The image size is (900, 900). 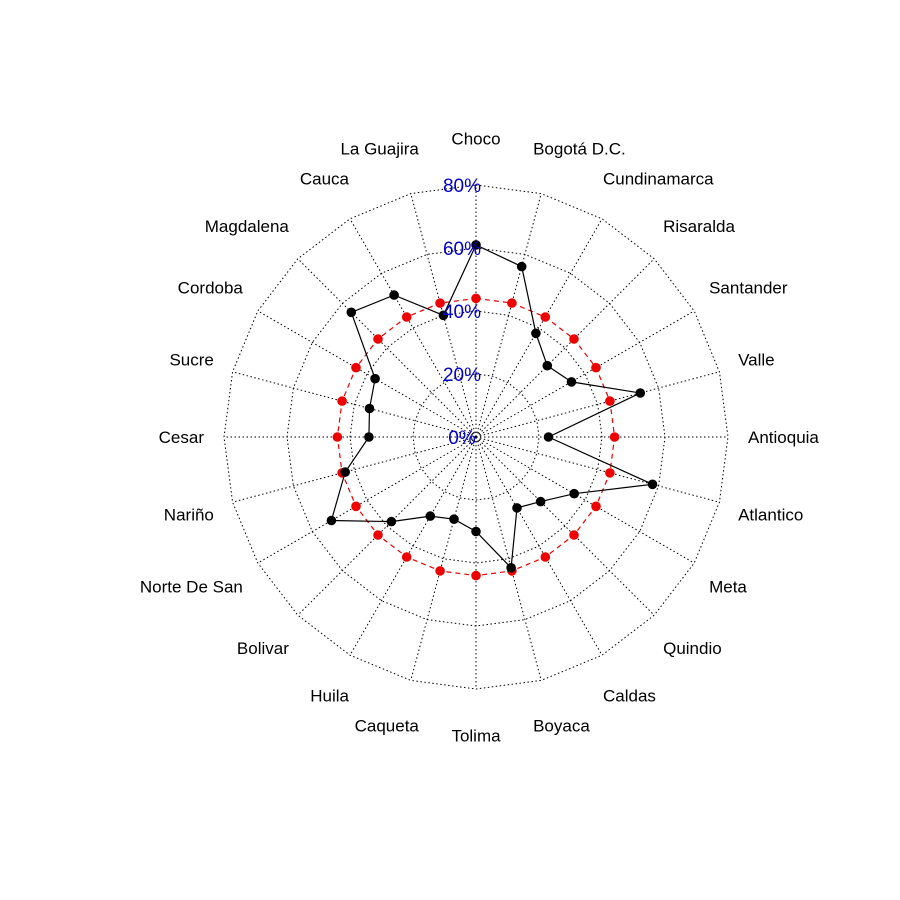 I want to click on category-label: Choco, so click(x=475, y=138).